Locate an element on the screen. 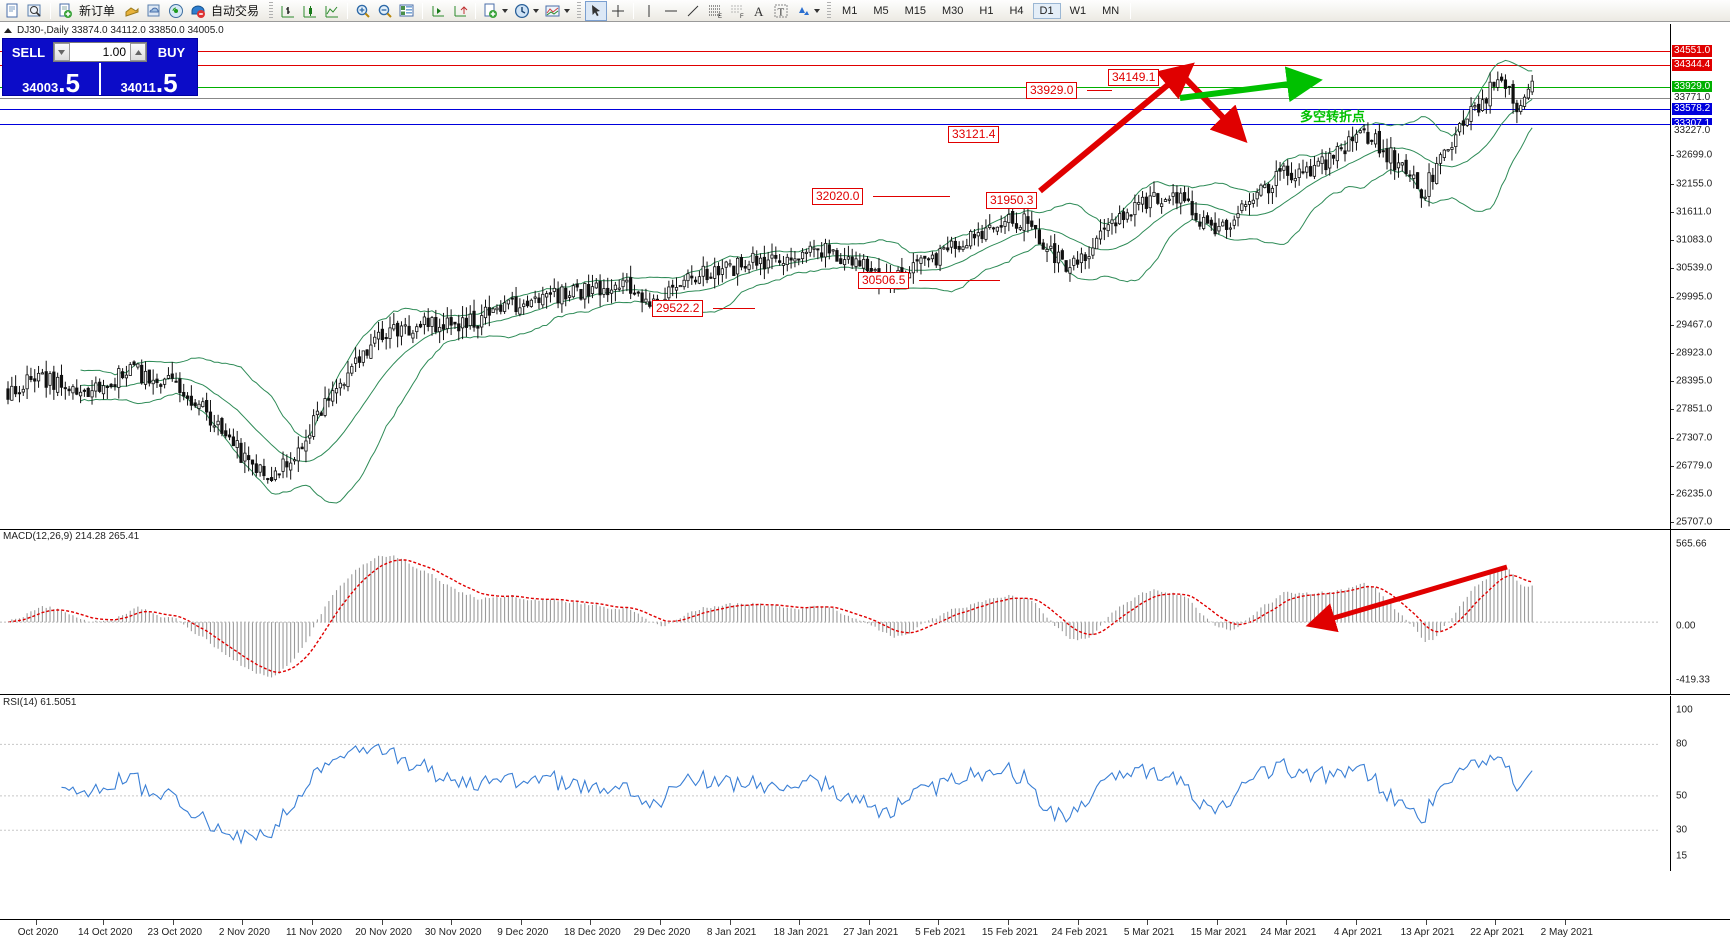 The height and width of the screenshot is (943, 1730). price-annotation-label: 32020.0 is located at coordinates (838, 196).